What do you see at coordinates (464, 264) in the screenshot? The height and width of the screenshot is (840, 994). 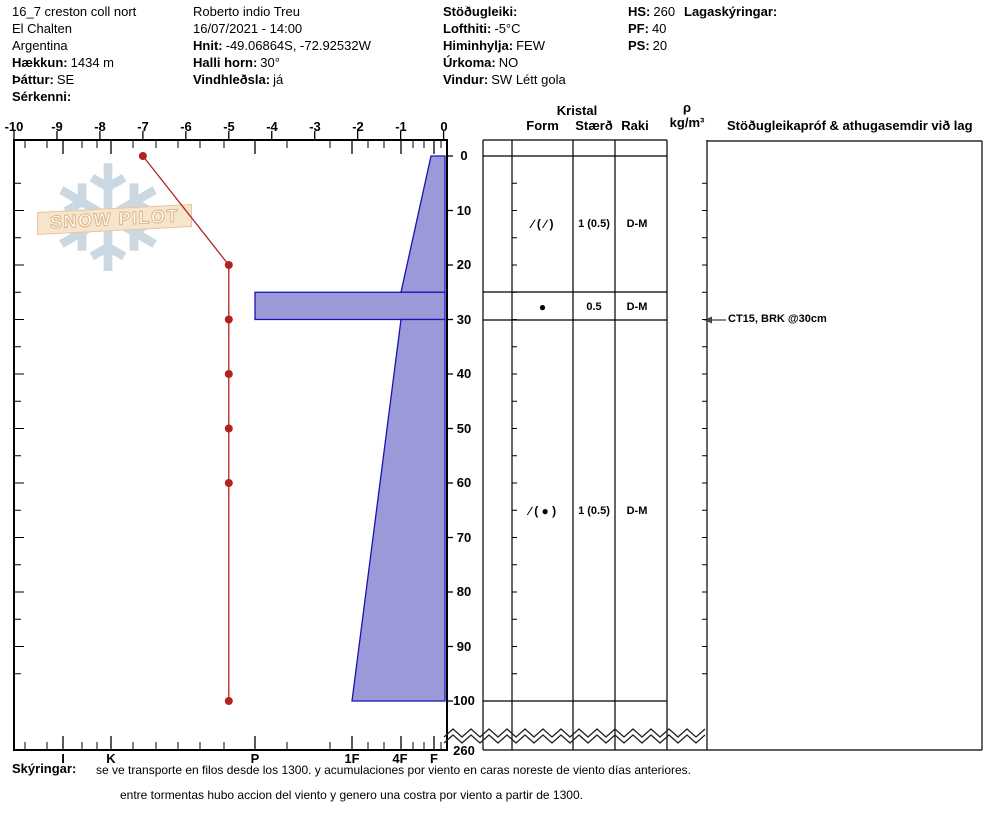 I see `depth-tick-label: 20` at bounding box center [464, 264].